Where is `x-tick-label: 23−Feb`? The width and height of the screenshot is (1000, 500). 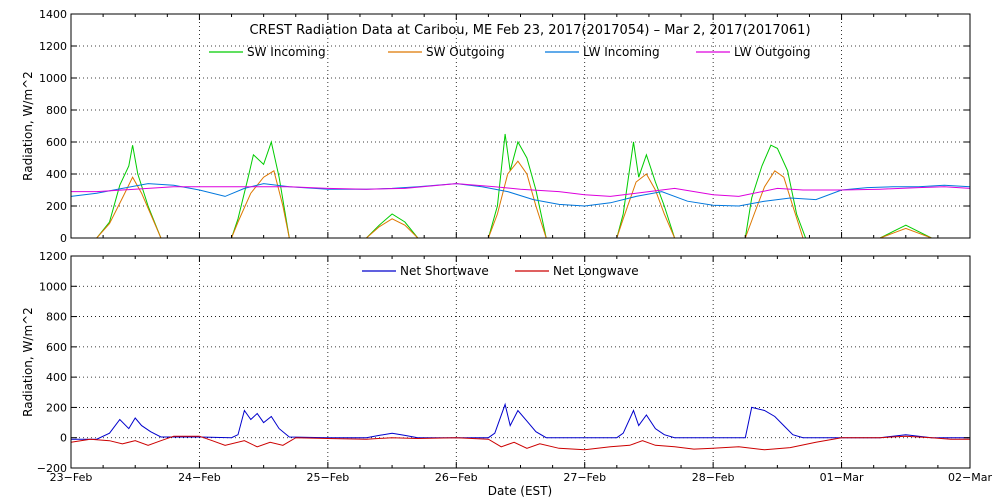
x-tick-label: 23−Feb is located at coordinates (71, 477).